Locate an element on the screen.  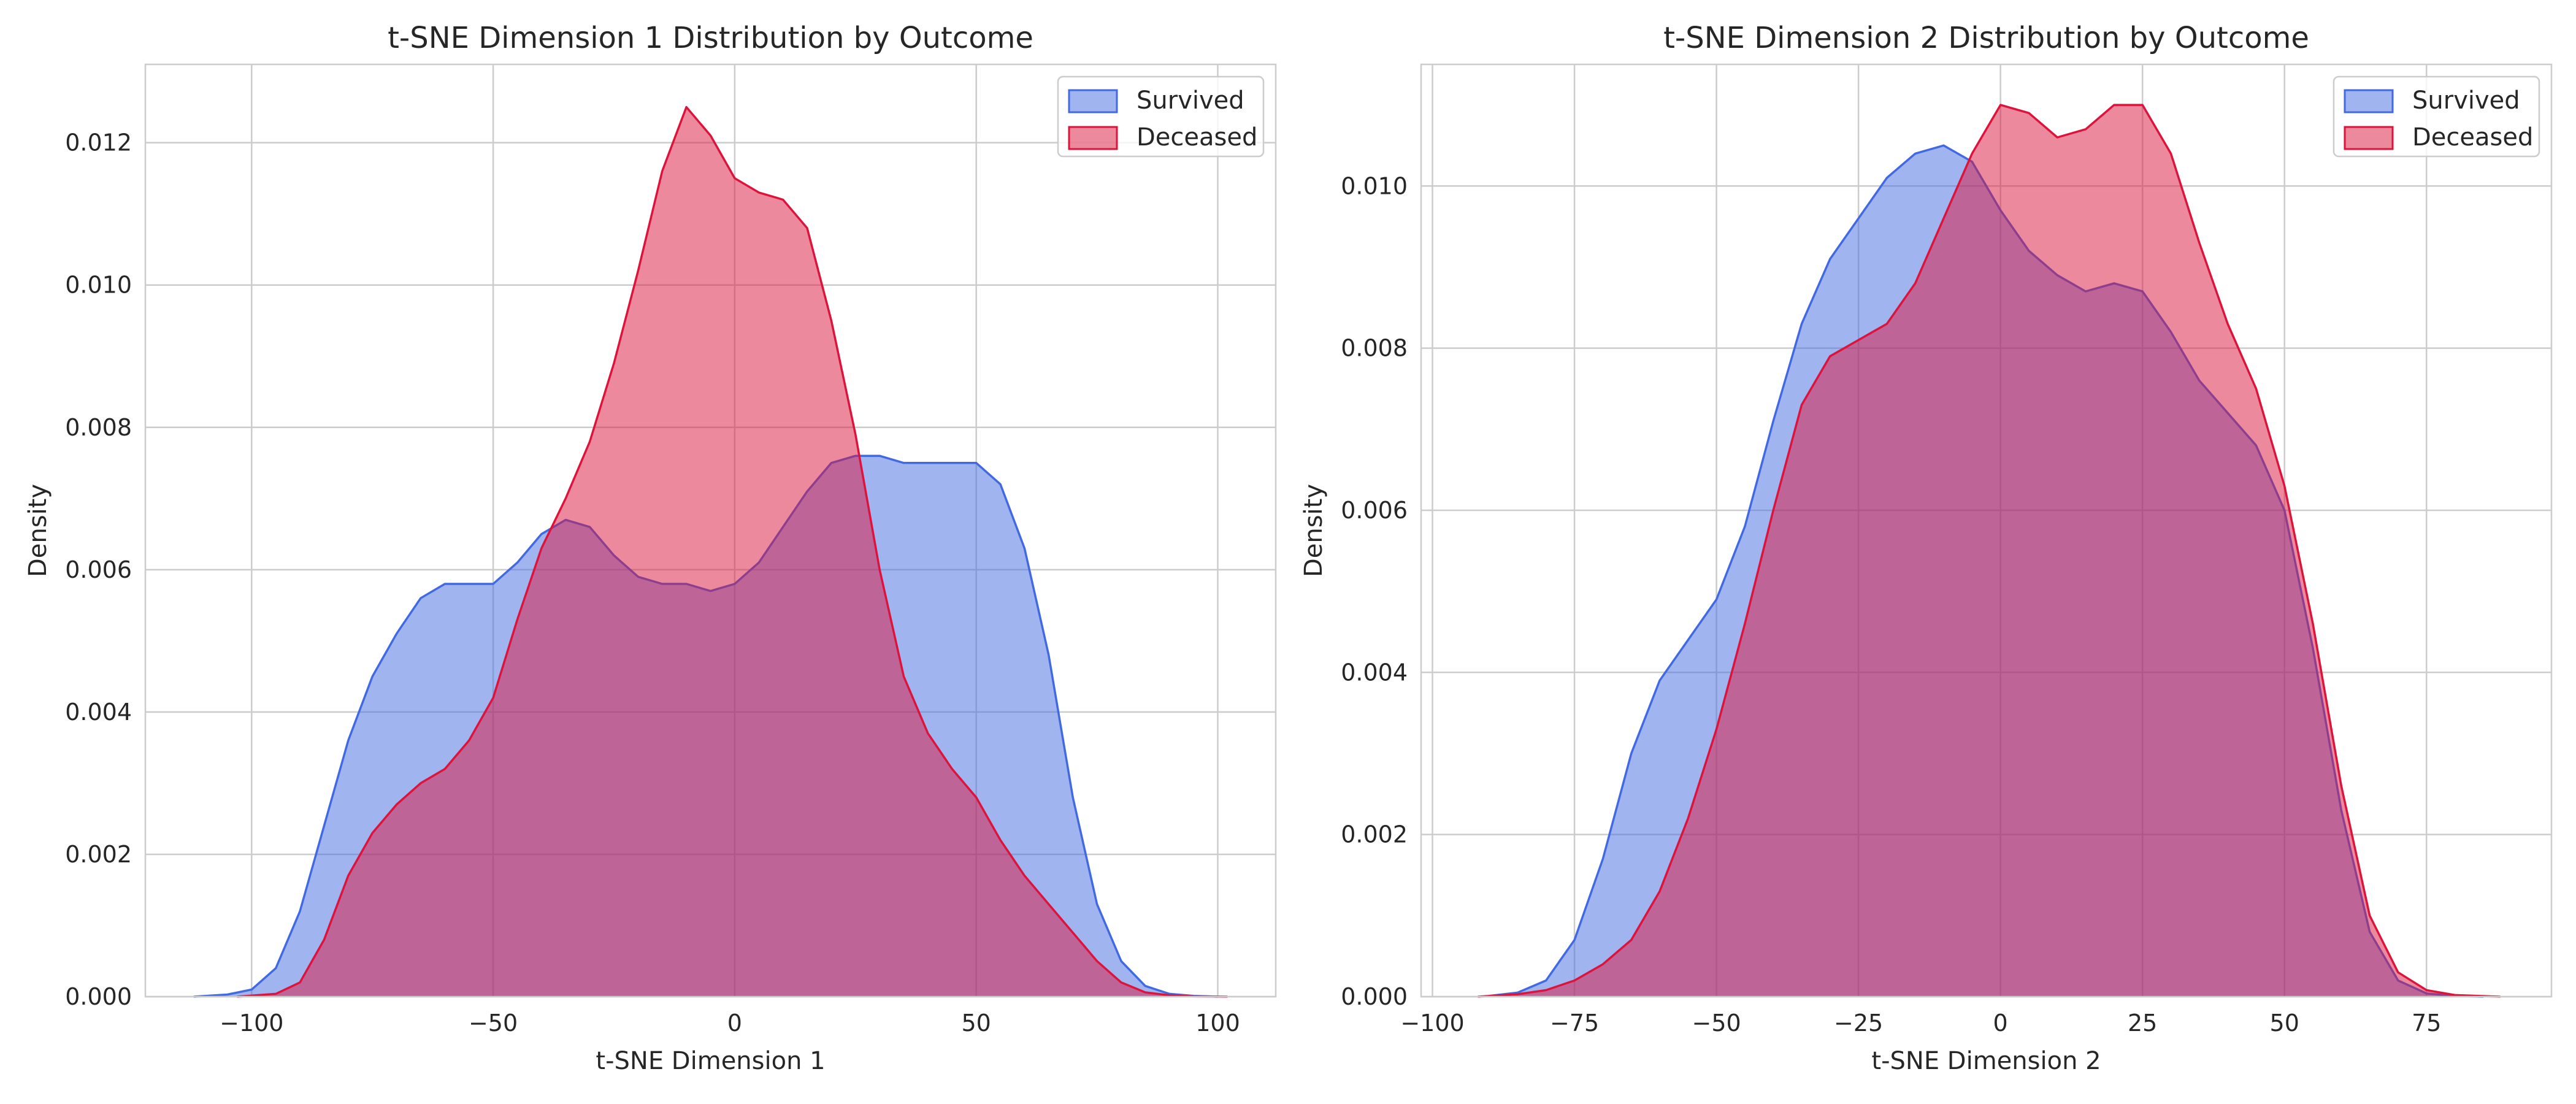
right-x-axis-label: t-SNE Dimension 2 is located at coordinates (1986, 1061).